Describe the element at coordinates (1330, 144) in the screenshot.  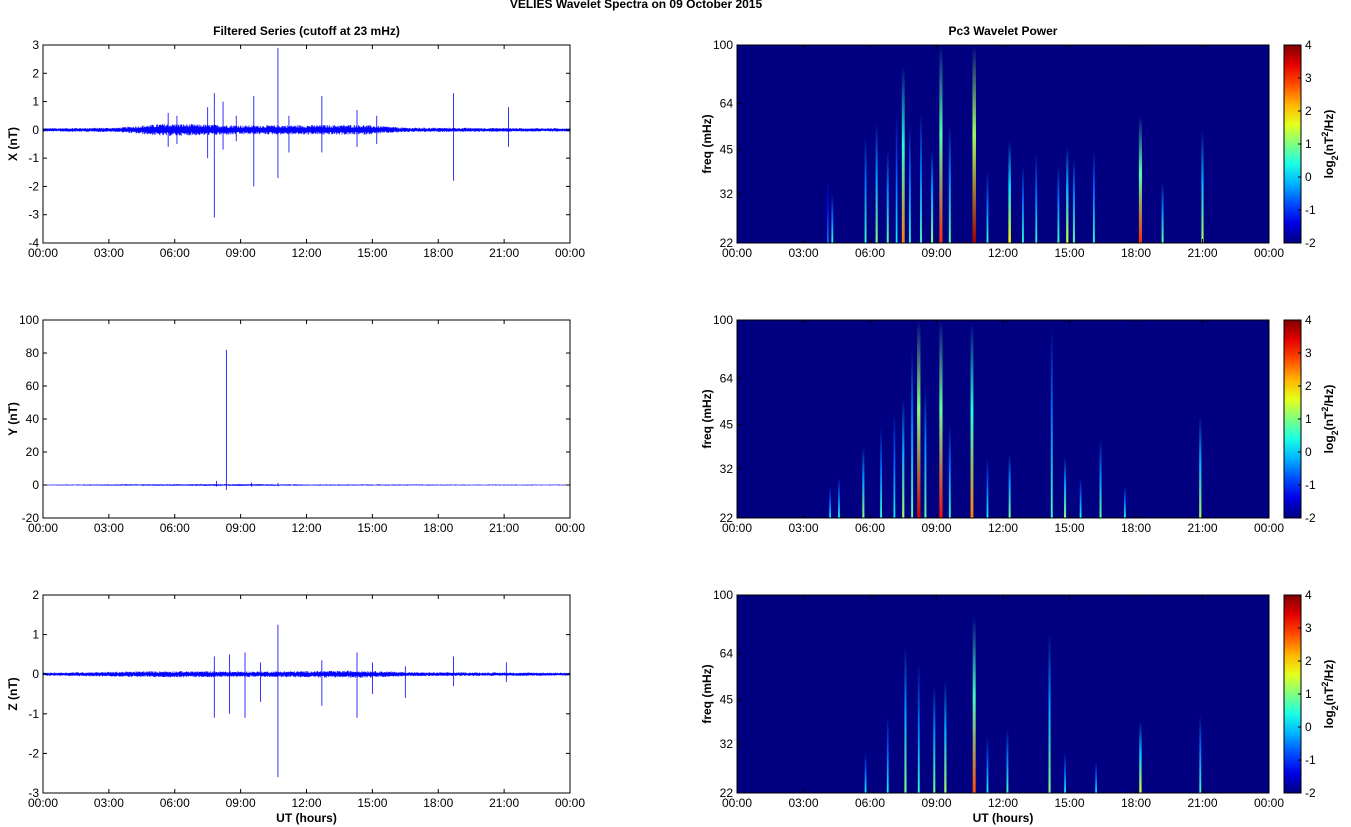
I see `colorbar-label: log2(nT2/Hz)` at that location.